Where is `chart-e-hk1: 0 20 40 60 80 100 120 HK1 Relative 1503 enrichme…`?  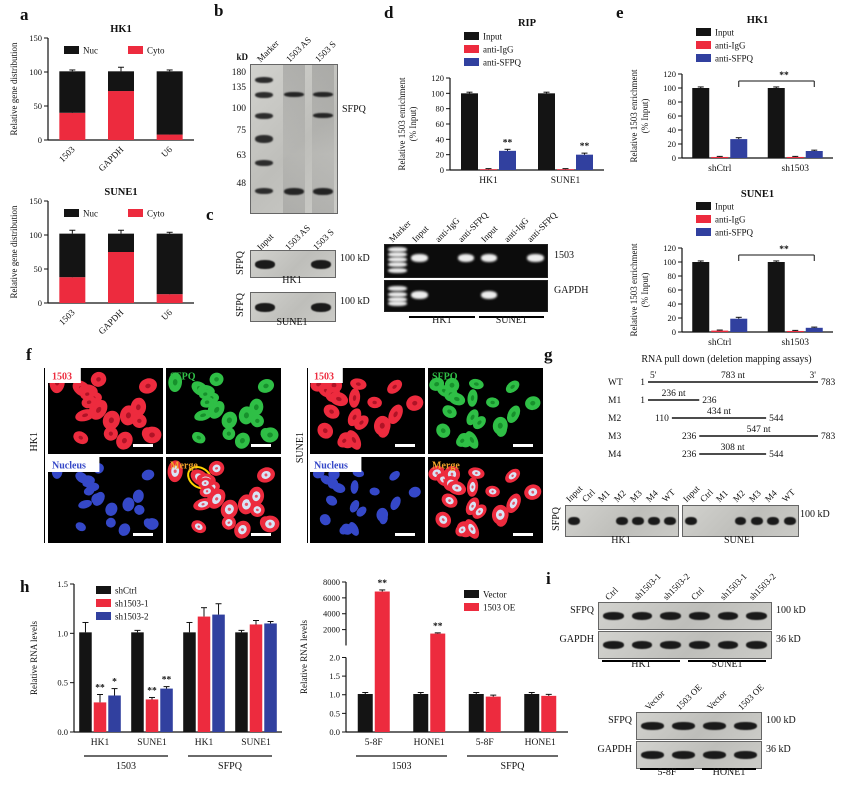
chart-e-hk1: 0 20 40 60 80 100 120 HK1 Relative 1503 enrichme… is located at coordinates (731, 94).